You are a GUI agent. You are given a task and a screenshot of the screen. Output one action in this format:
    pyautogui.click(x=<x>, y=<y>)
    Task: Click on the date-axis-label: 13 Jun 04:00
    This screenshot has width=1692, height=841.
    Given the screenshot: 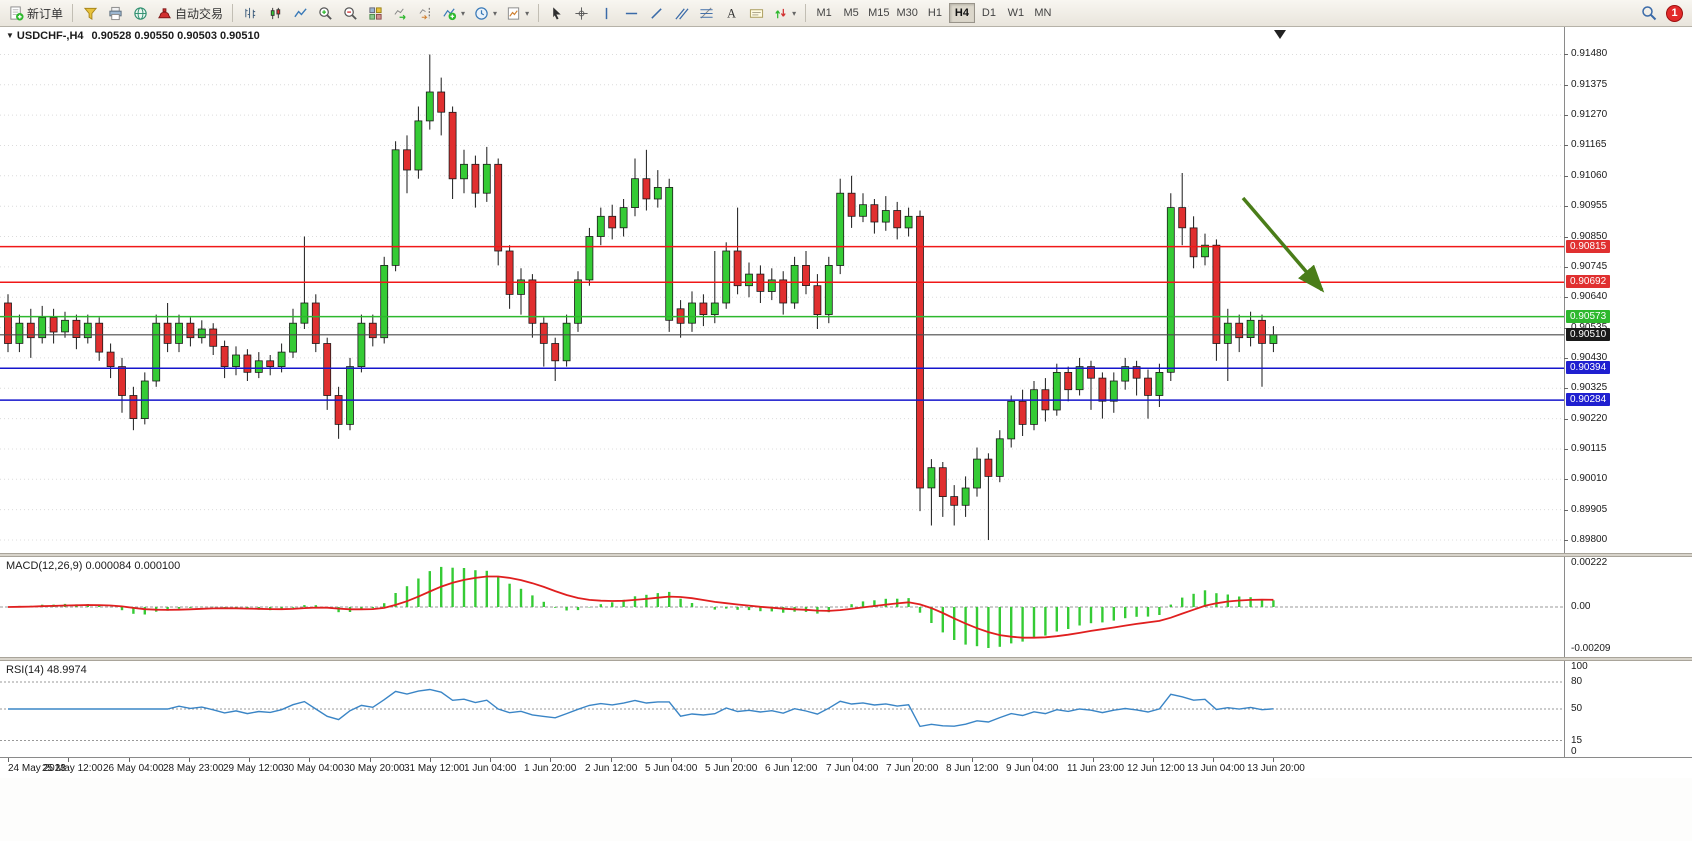 What is the action you would take?
    pyautogui.click(x=1216, y=768)
    